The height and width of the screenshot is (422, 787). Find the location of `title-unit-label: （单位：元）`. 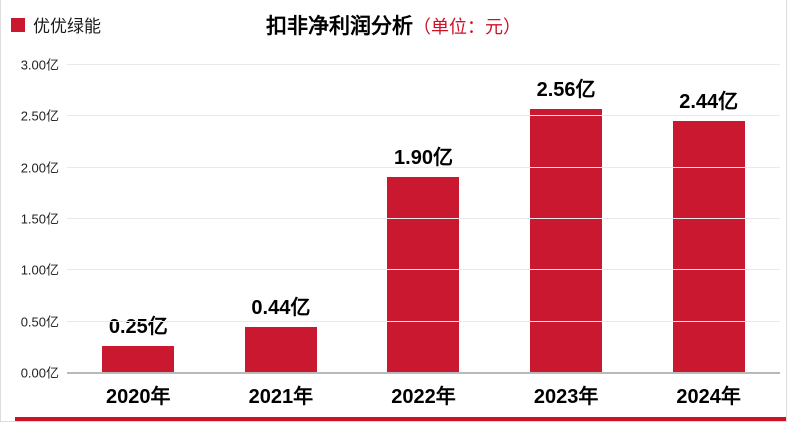

title-unit-label: （单位：元） is located at coordinates (467, 27).